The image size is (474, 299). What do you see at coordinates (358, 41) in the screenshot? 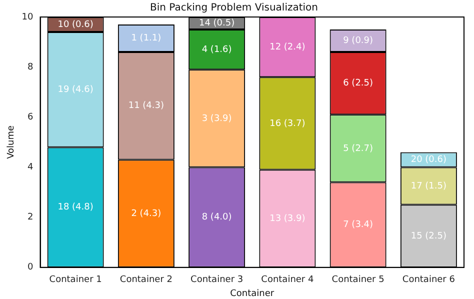
I see `data-label: 9 (0.9)` at bounding box center [358, 41].